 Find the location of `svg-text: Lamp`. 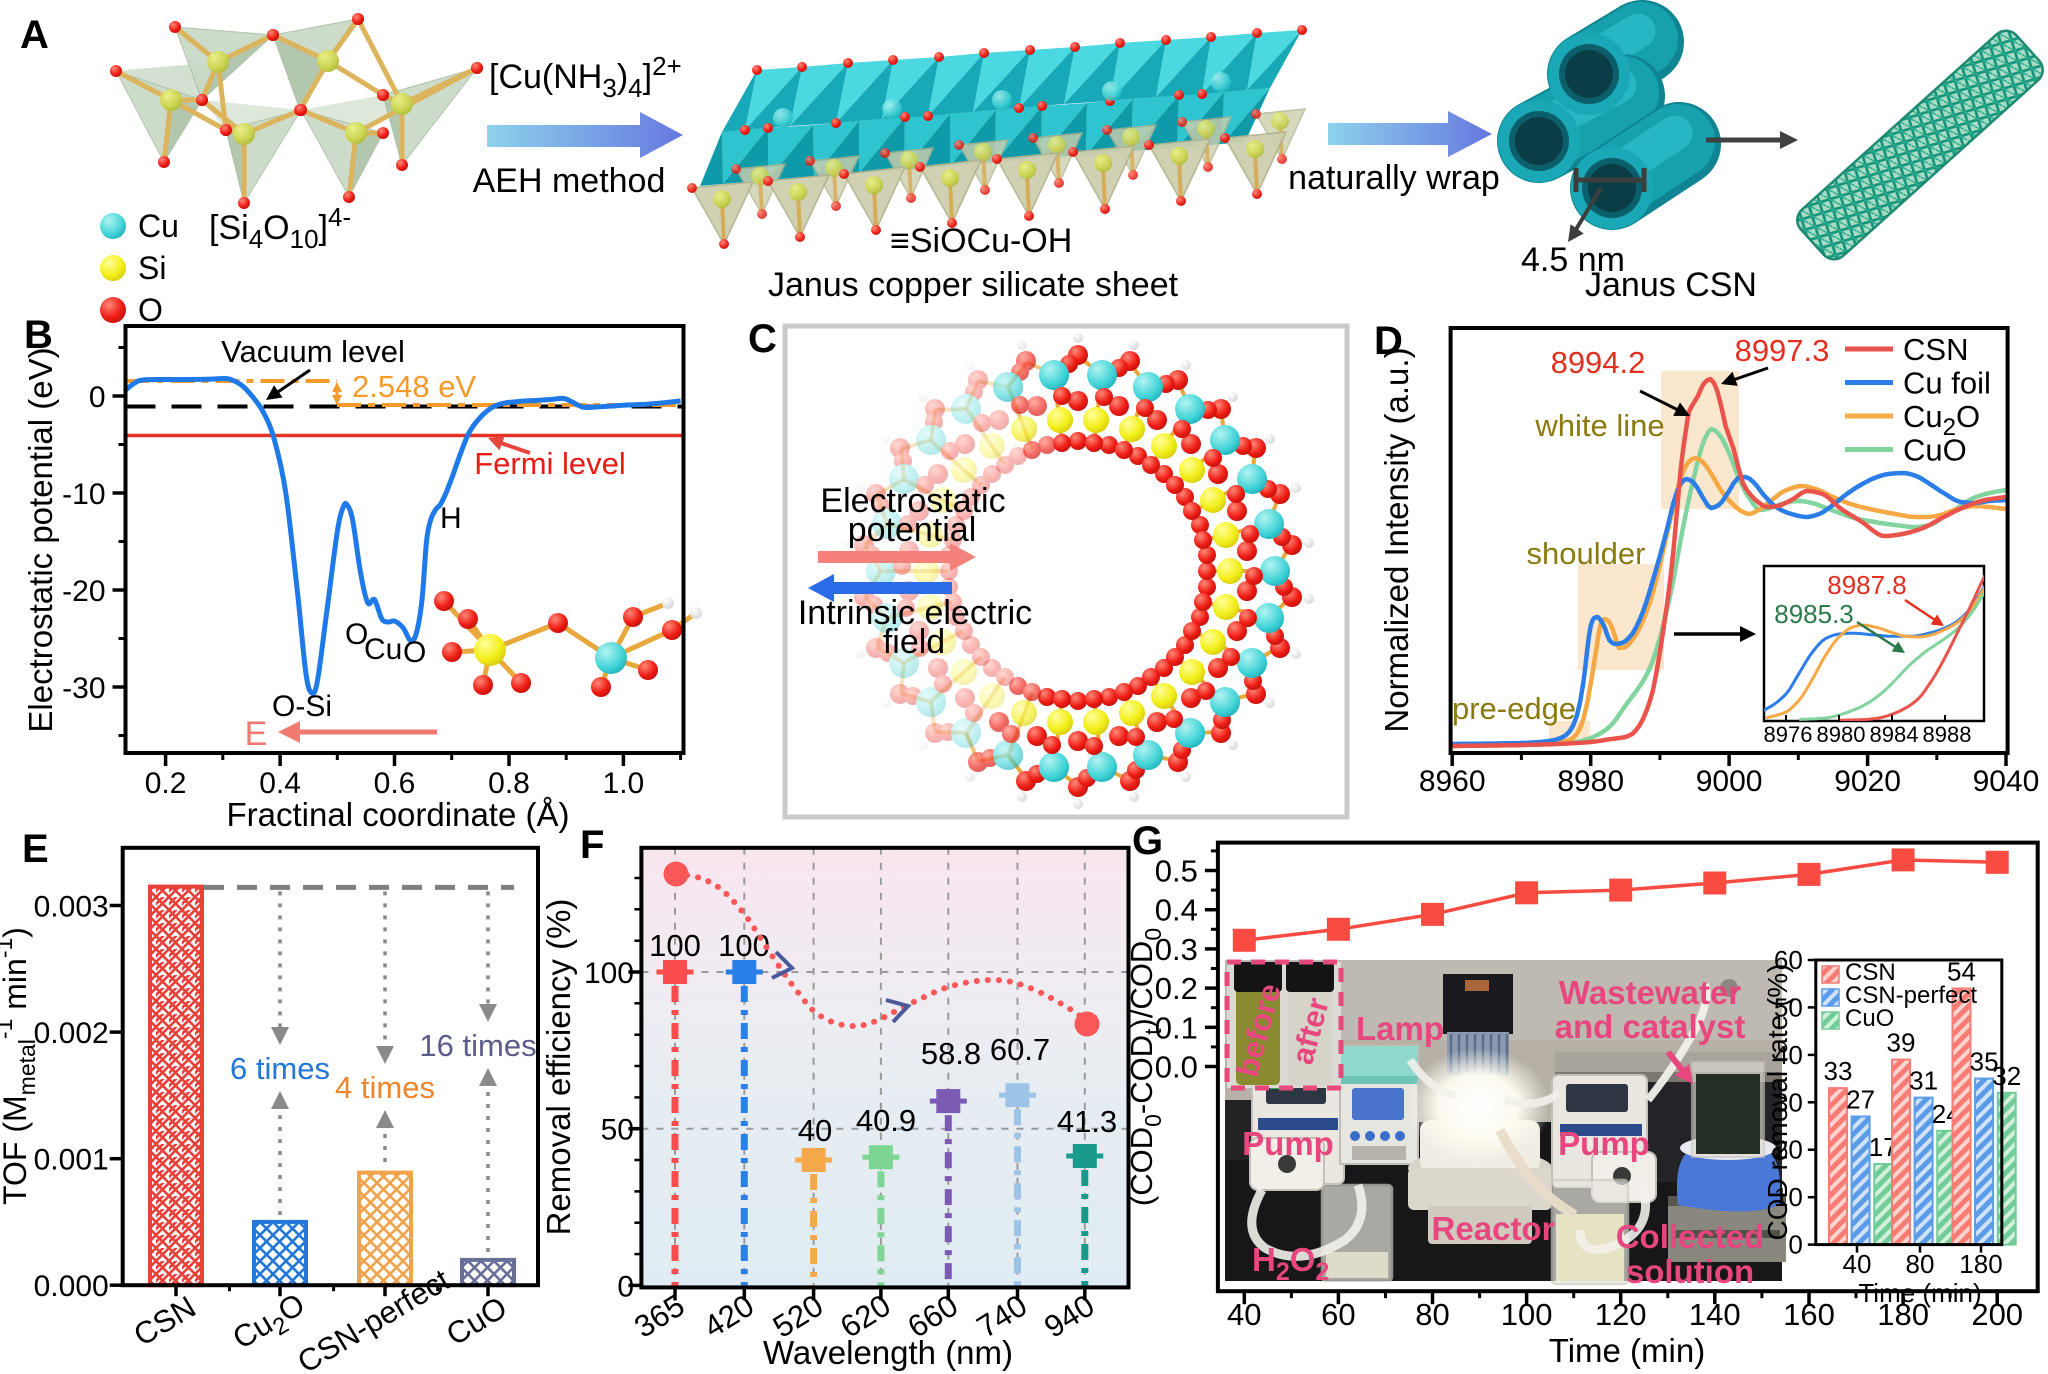

svg-text: Lamp is located at coordinates (1400, 1028).